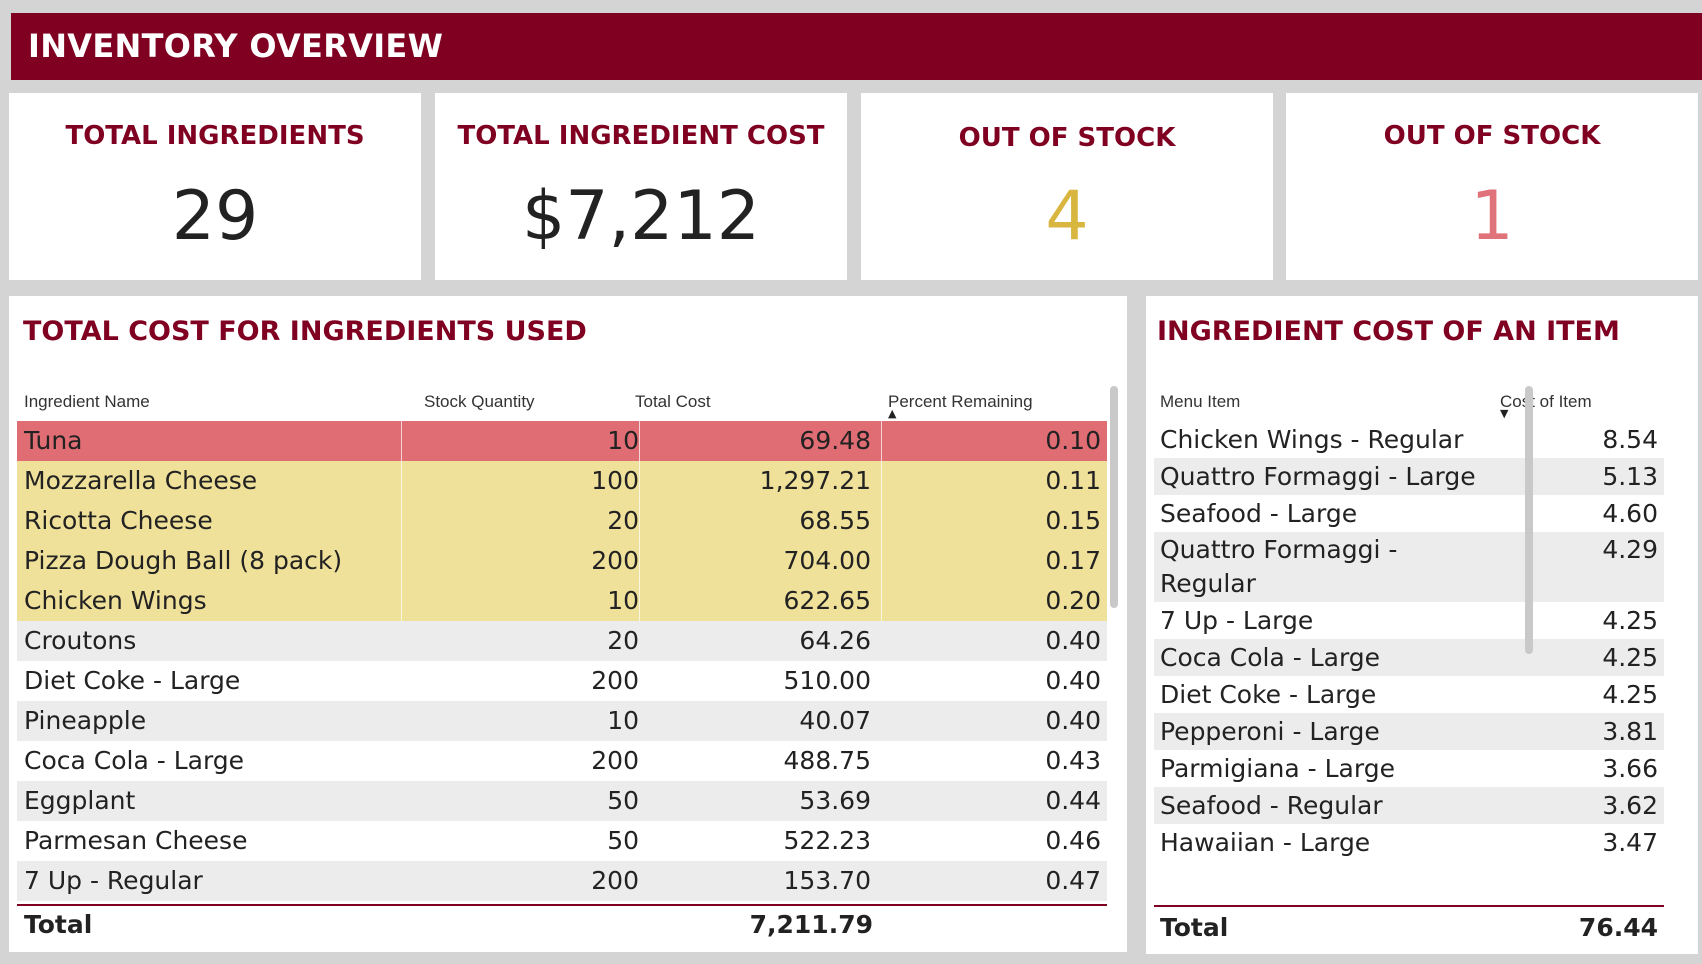 Image resolution: width=1702 pixels, height=964 pixels. I want to click on cost-of-item-cell: 8.54, so click(1630, 439).